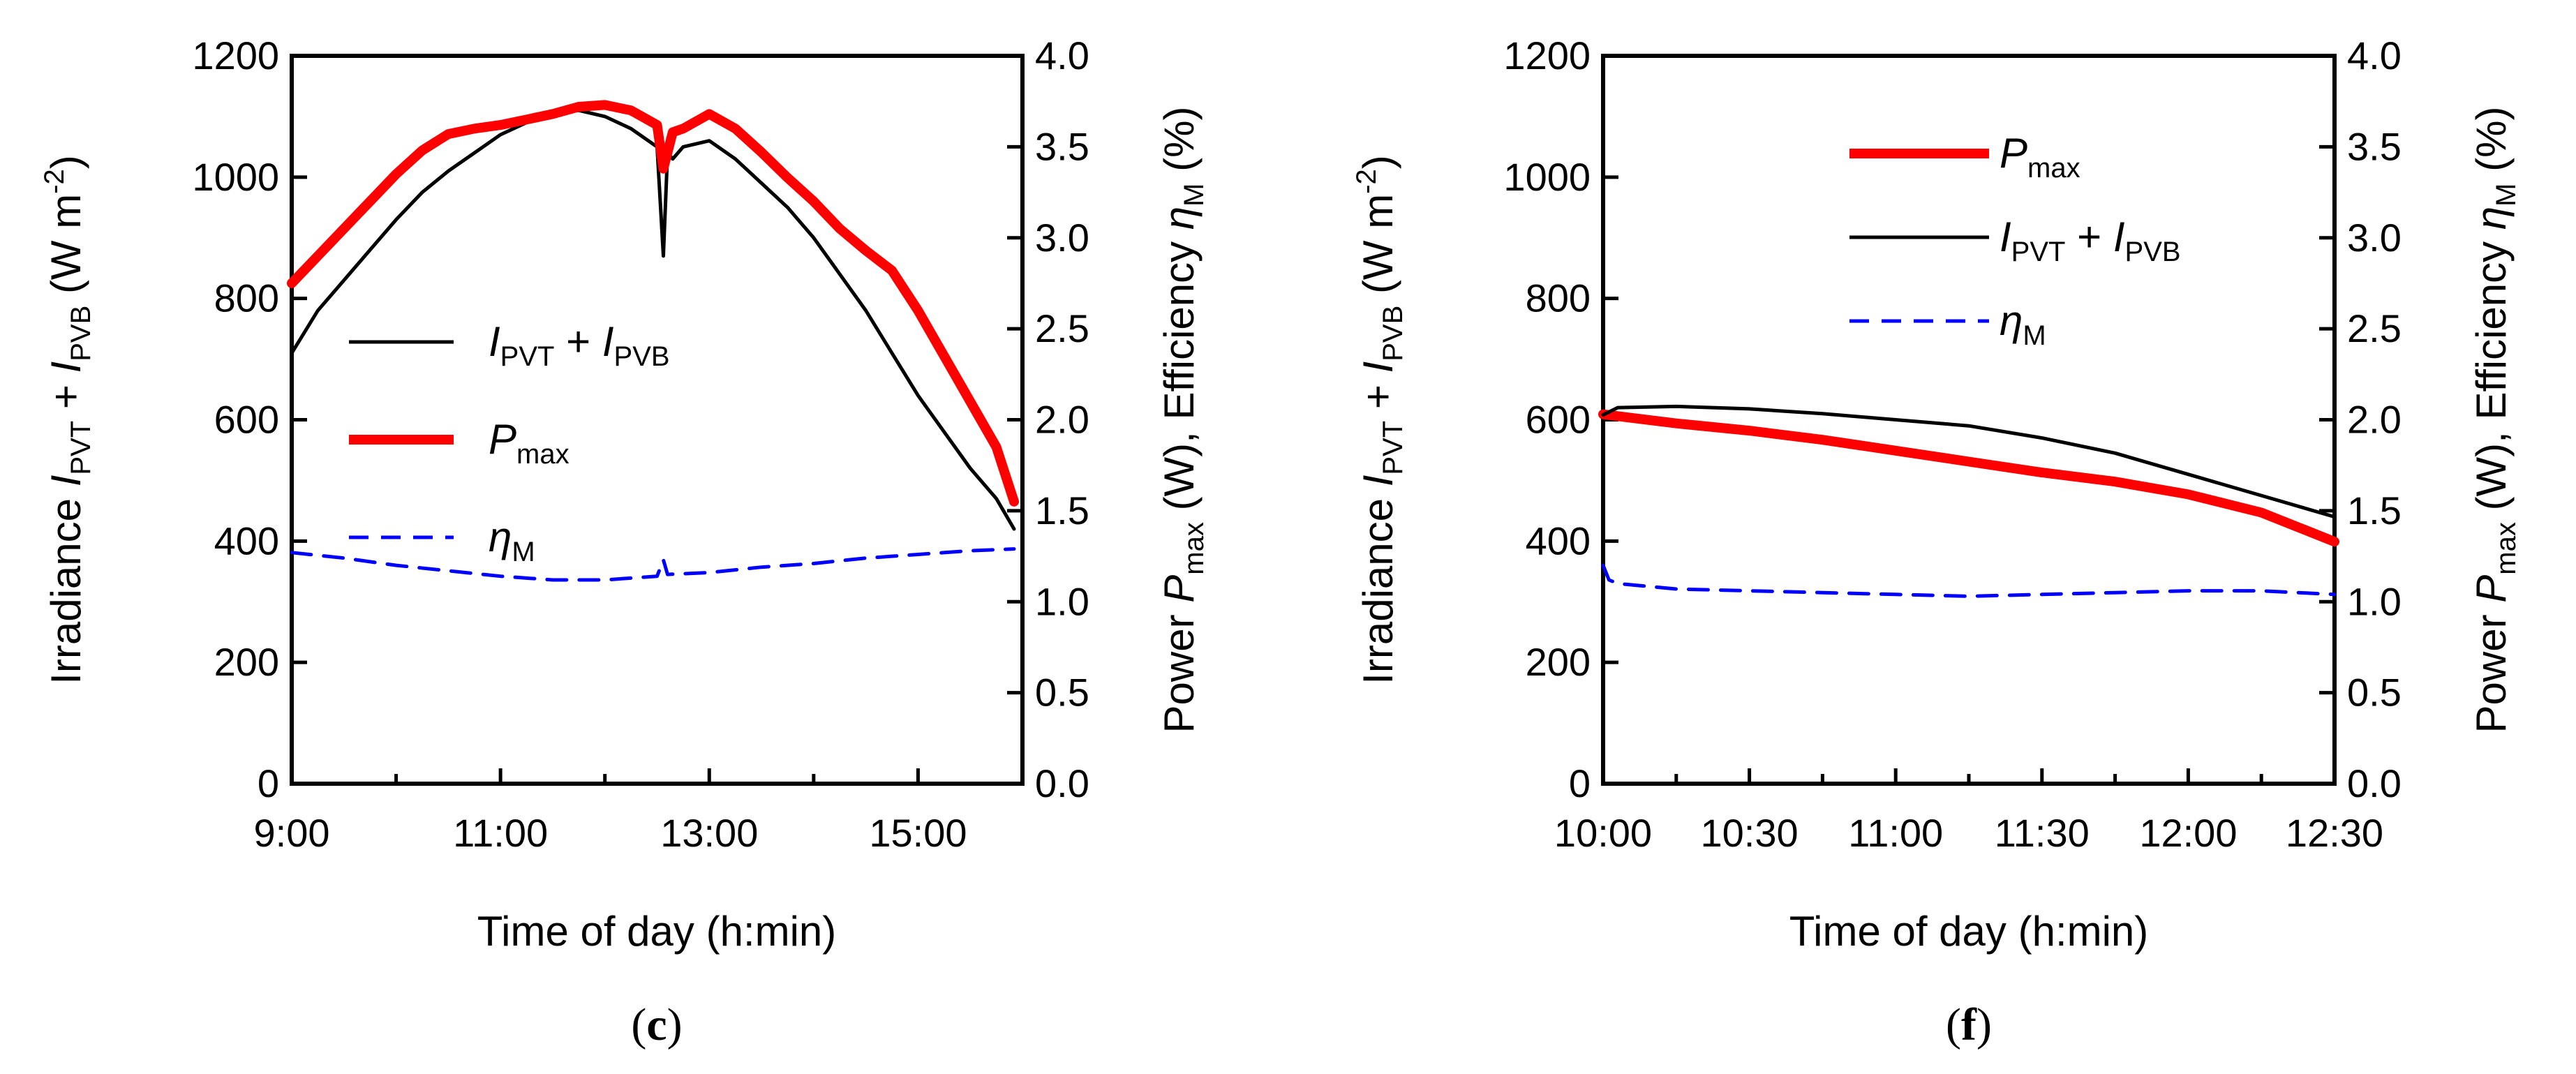 The height and width of the screenshot is (1074, 2576). What do you see at coordinates (292, 833) in the screenshot?
I see `x-tick-label: 9:00` at bounding box center [292, 833].